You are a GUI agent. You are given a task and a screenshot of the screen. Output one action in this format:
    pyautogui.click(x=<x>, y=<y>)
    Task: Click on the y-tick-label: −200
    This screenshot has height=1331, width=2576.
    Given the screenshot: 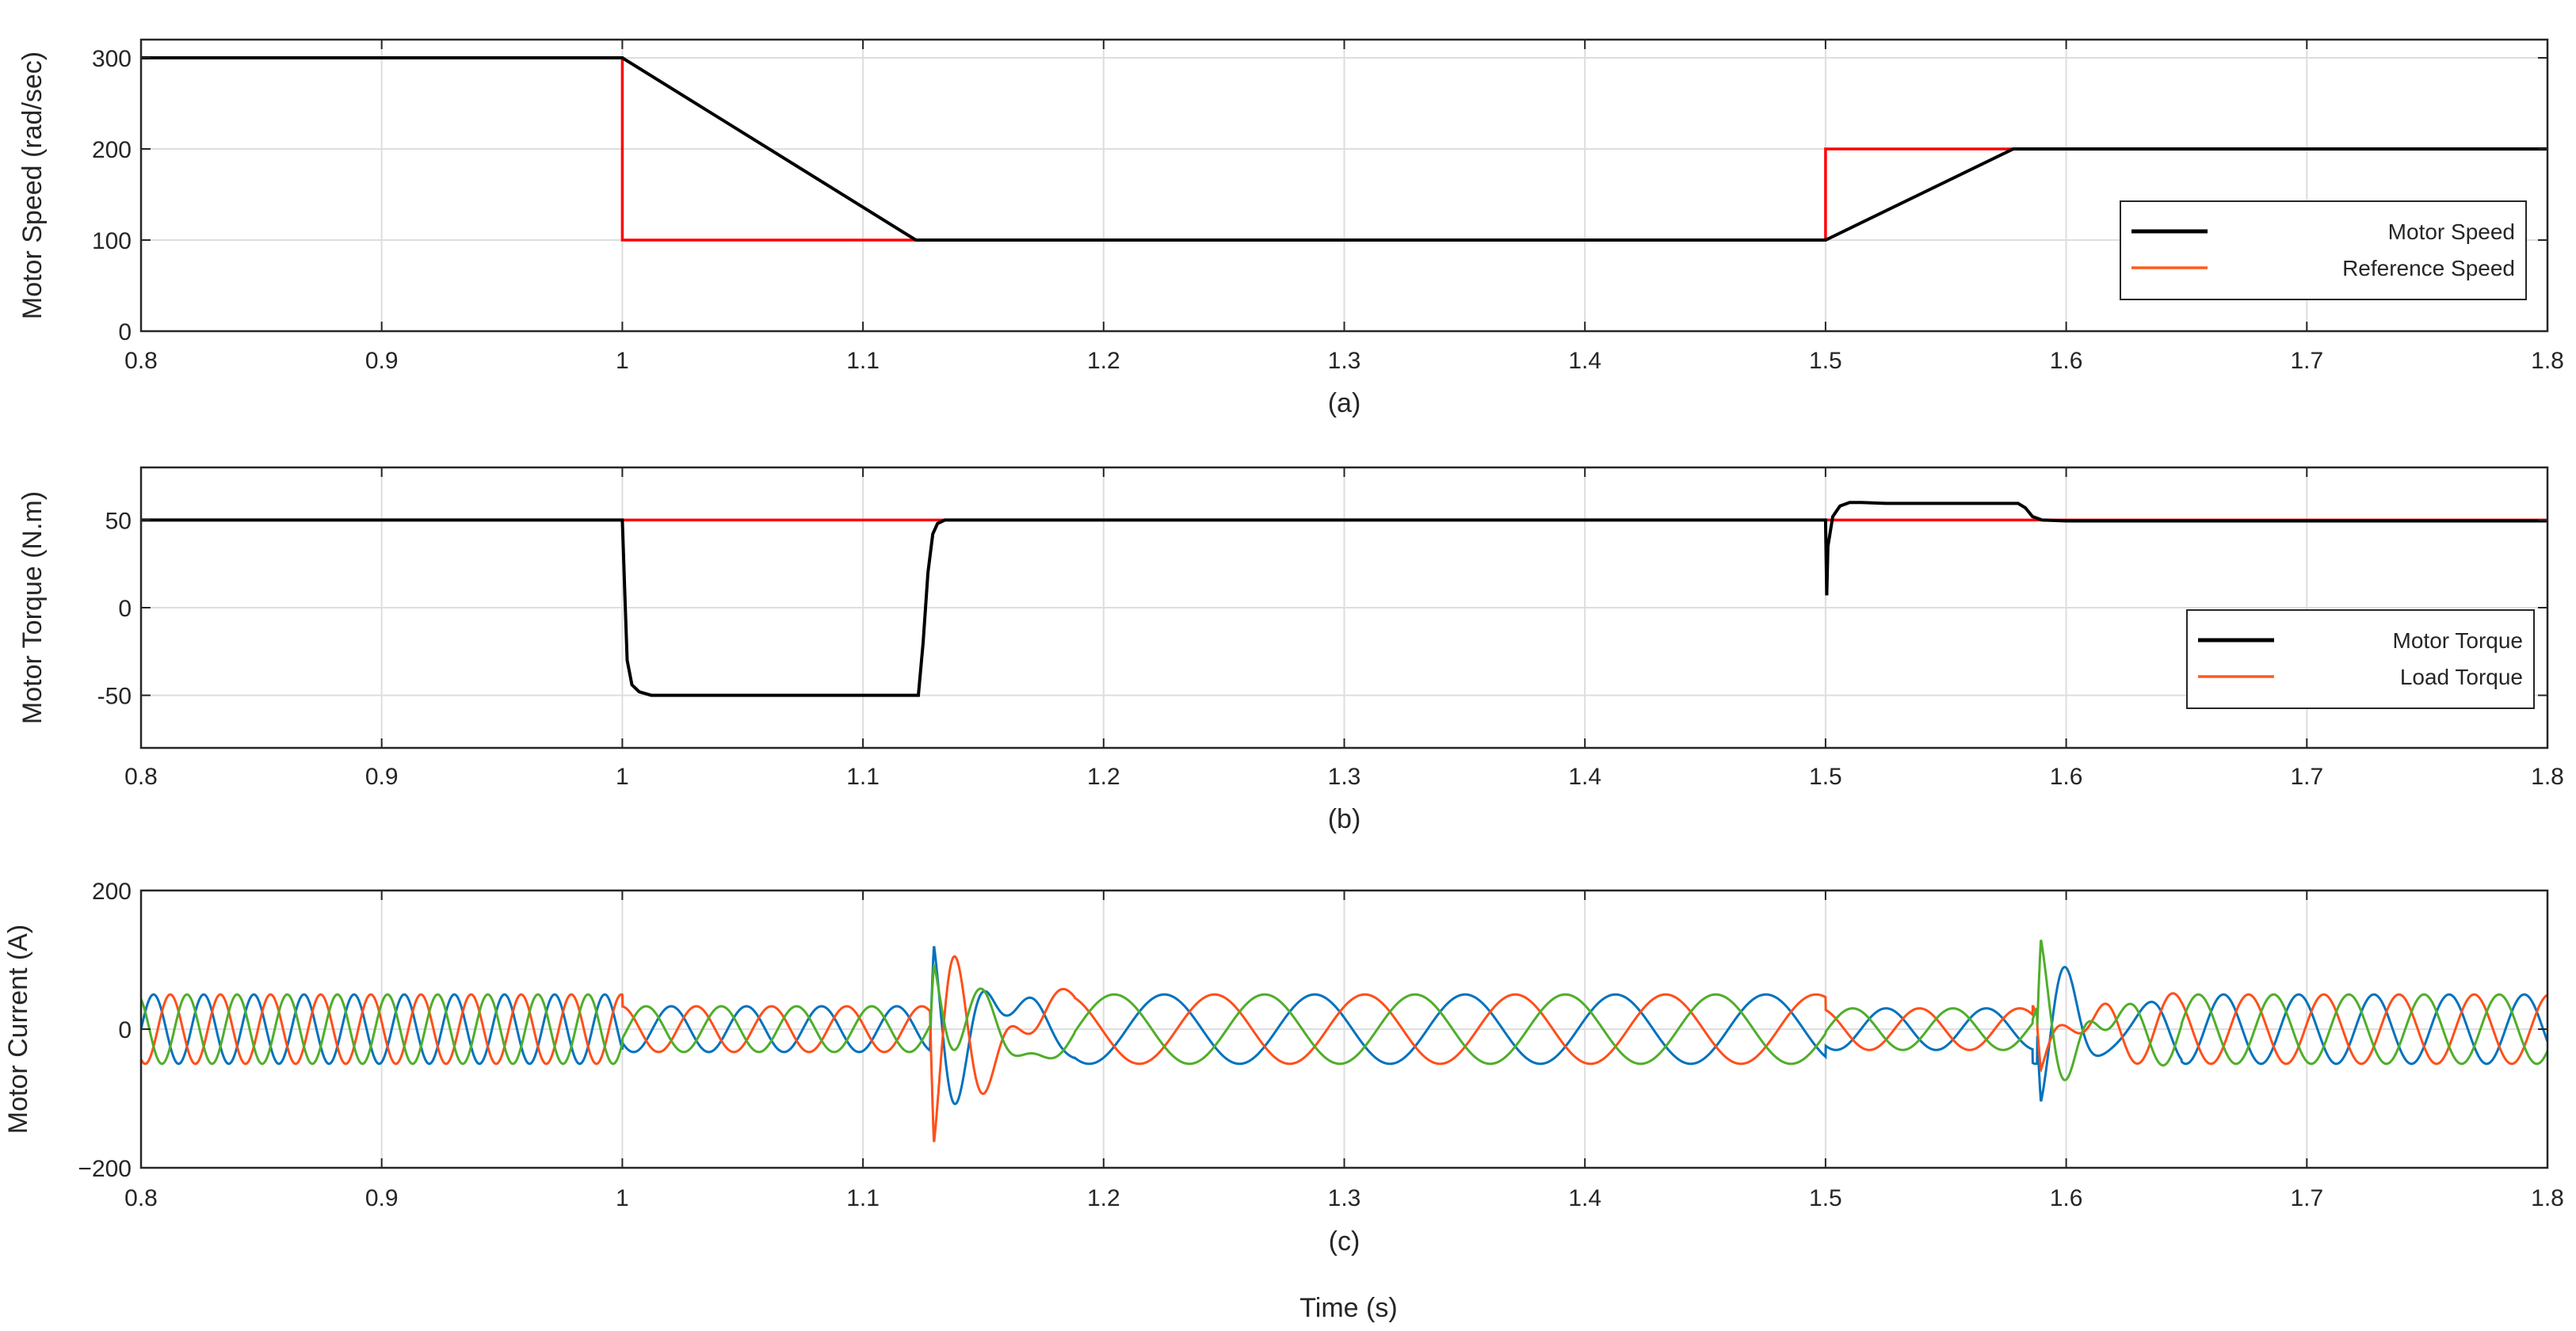 What is the action you would take?
    pyautogui.click(x=105, y=1169)
    